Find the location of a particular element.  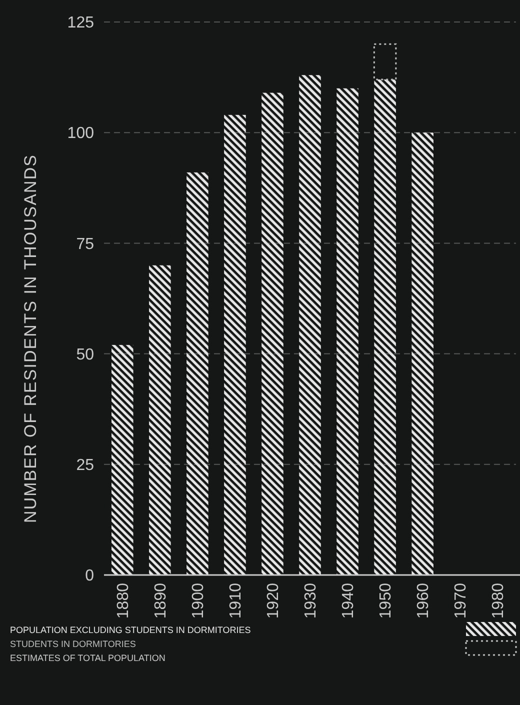

x-tick-label: 1940 is located at coordinates (349, 600).